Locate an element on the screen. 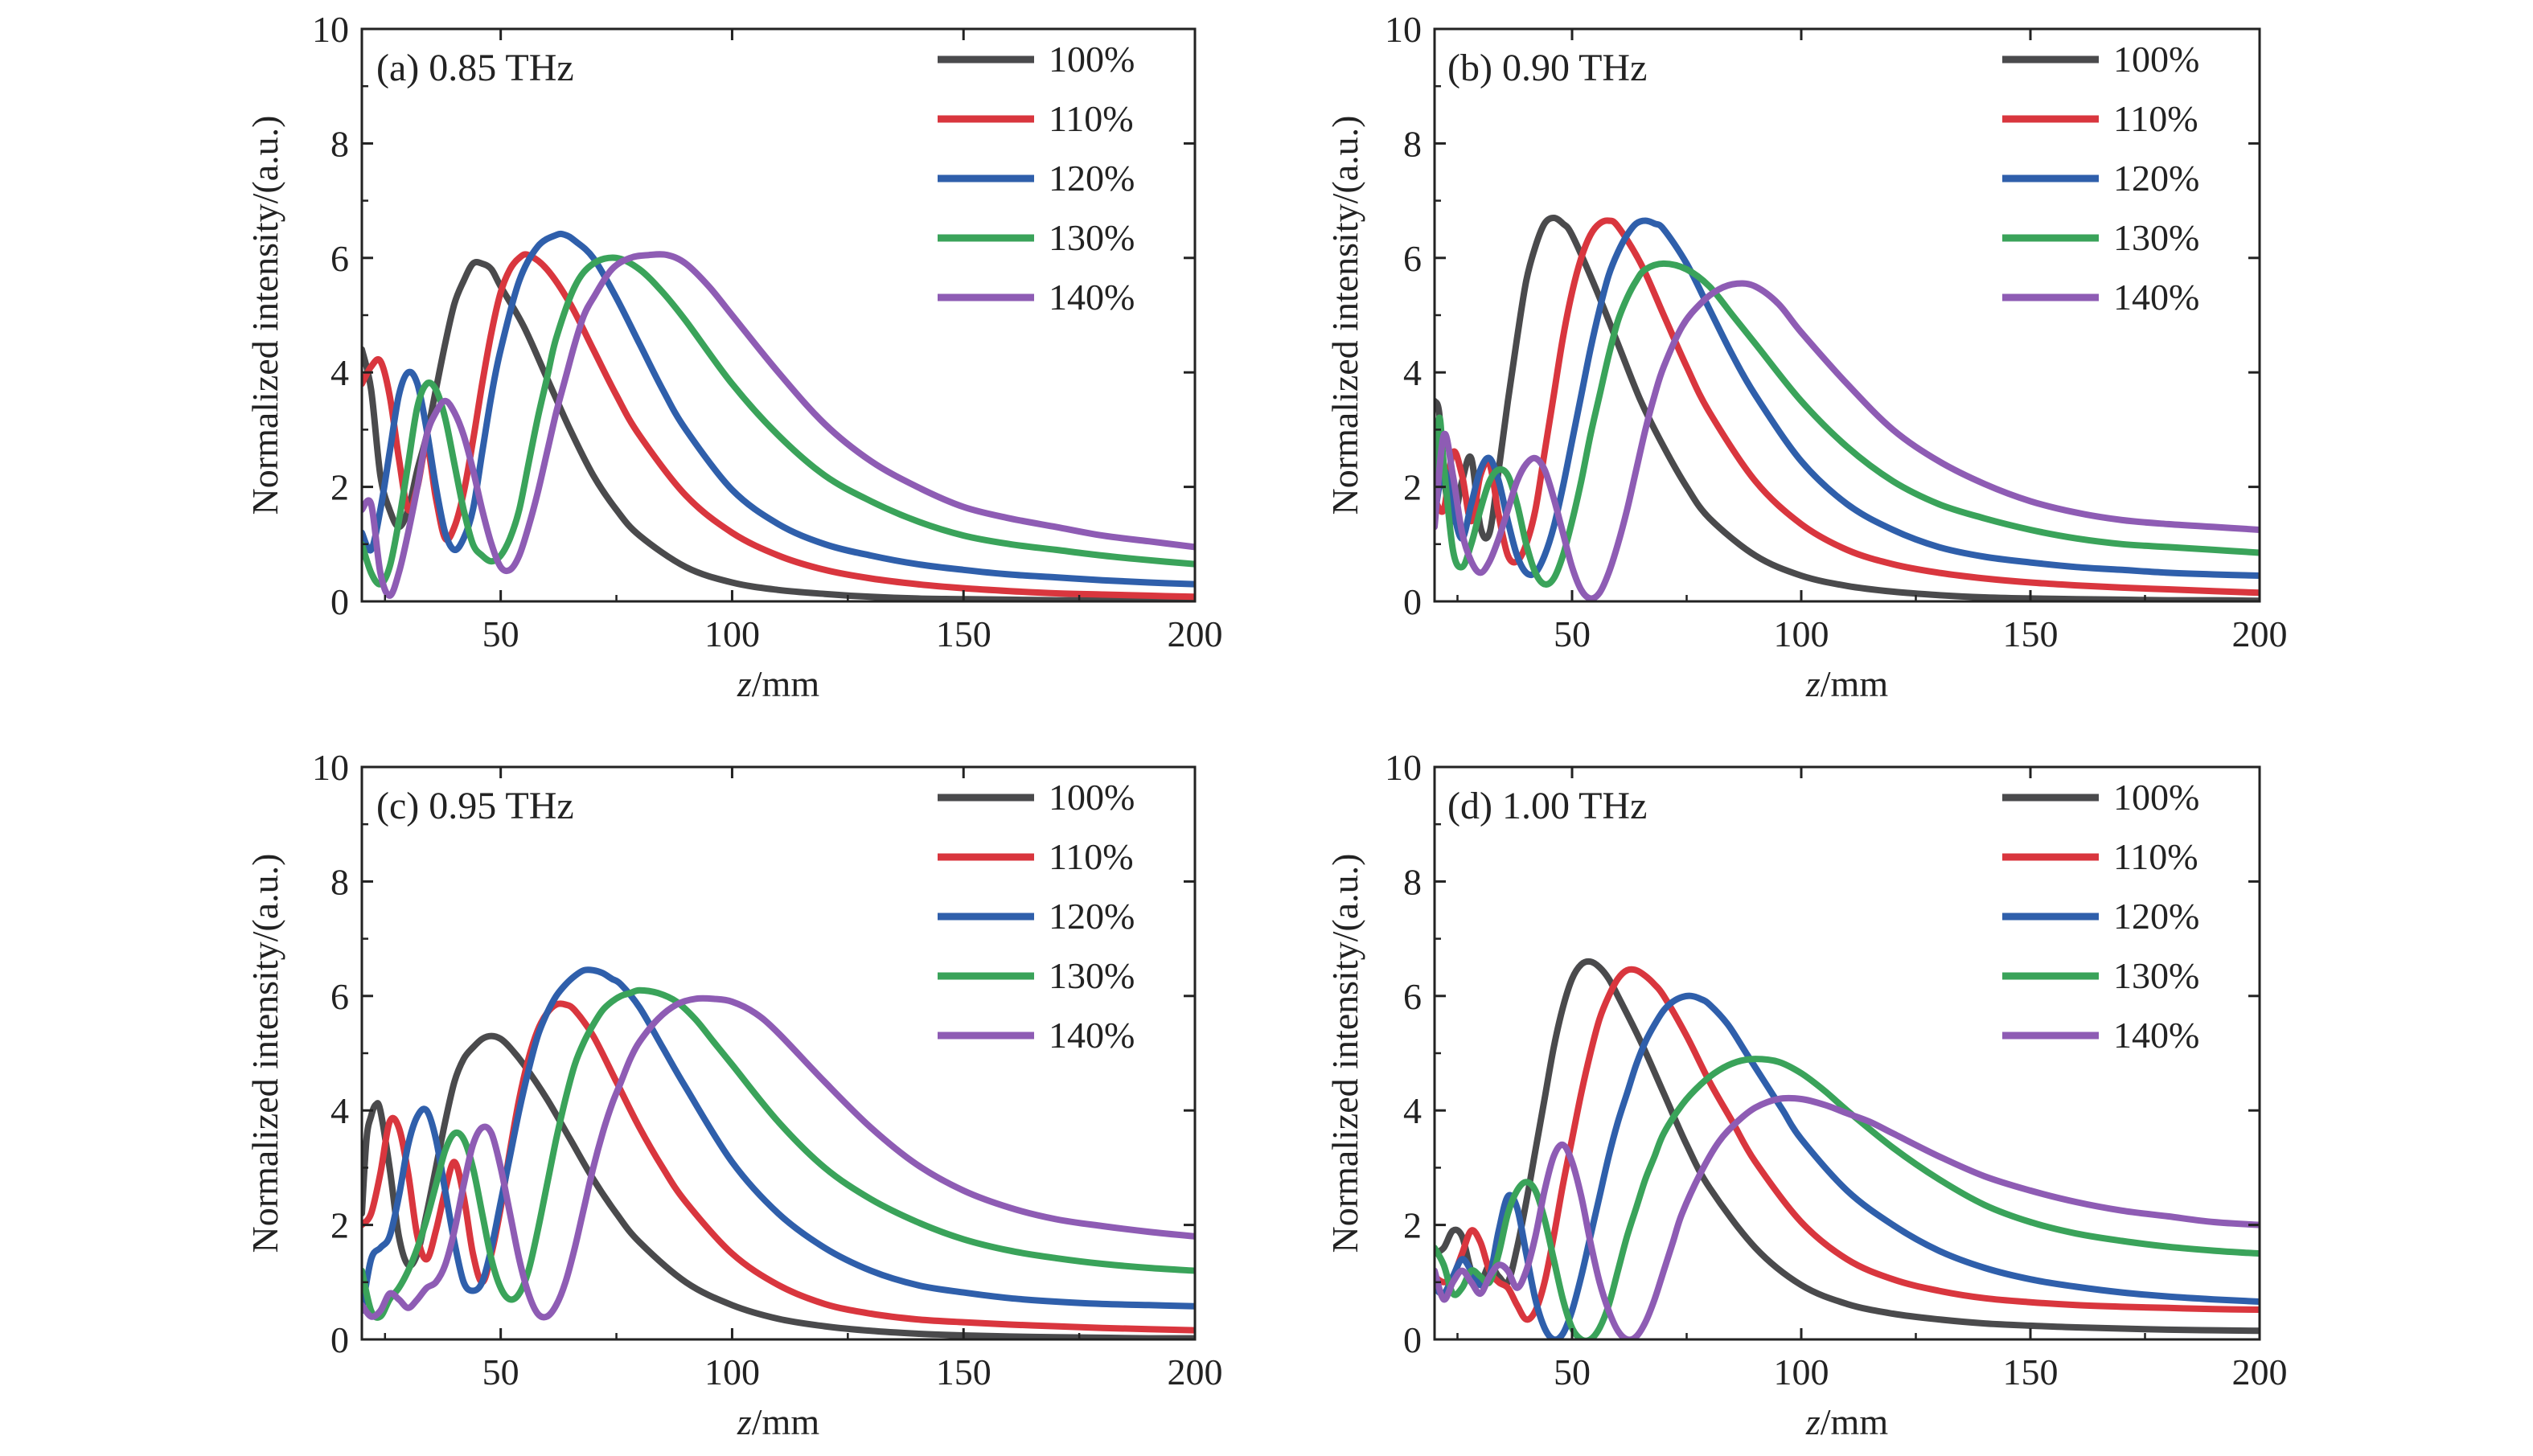 The width and height of the screenshot is (2533, 1456). panel-label: (a) 0.85 THz is located at coordinates (475, 68).